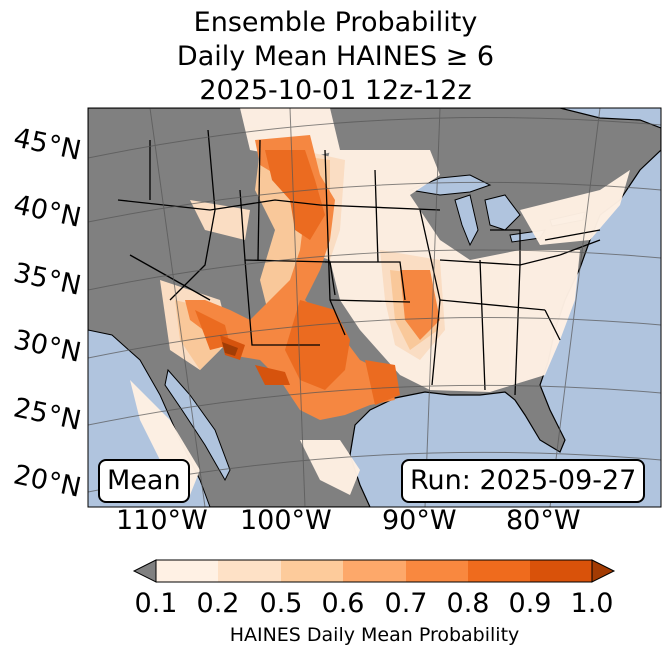  What do you see at coordinates (406, 603) in the screenshot?
I see `colorbar-tick: 0.7` at bounding box center [406, 603].